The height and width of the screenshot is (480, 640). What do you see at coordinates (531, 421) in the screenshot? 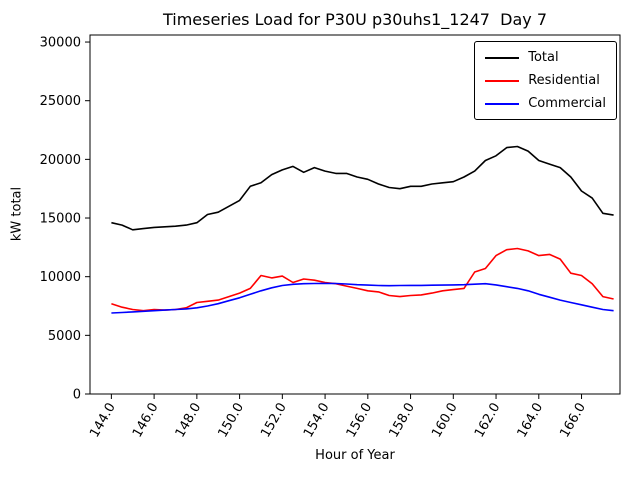
I see `x-tick-label: 164.0` at bounding box center [531, 421].